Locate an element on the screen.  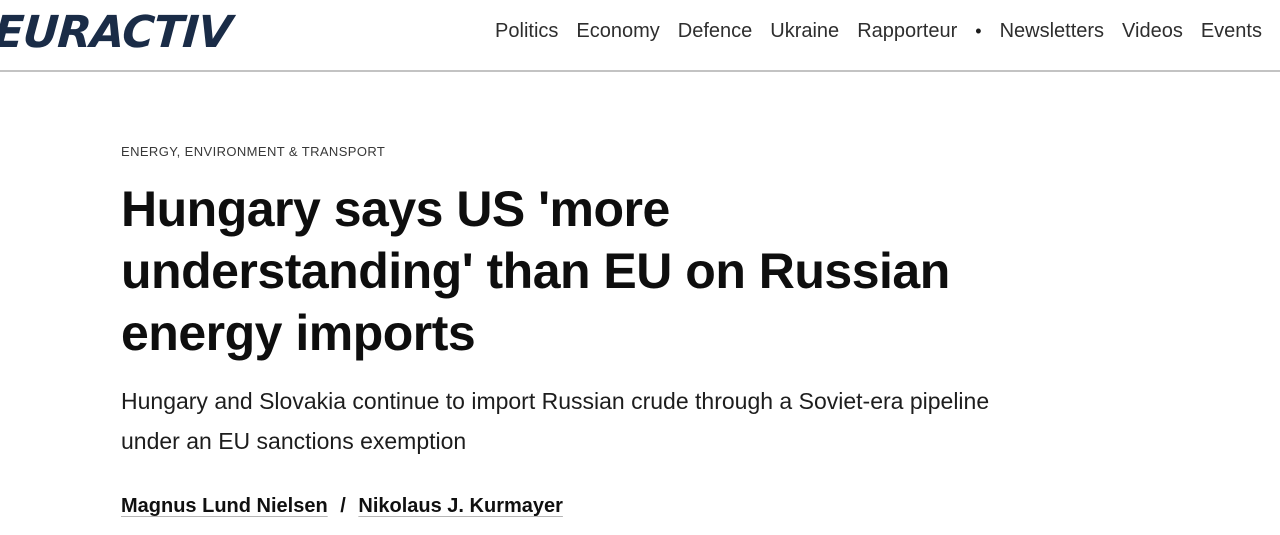
nav-item-ukraine: Ukraine is located at coordinates (805, 30).